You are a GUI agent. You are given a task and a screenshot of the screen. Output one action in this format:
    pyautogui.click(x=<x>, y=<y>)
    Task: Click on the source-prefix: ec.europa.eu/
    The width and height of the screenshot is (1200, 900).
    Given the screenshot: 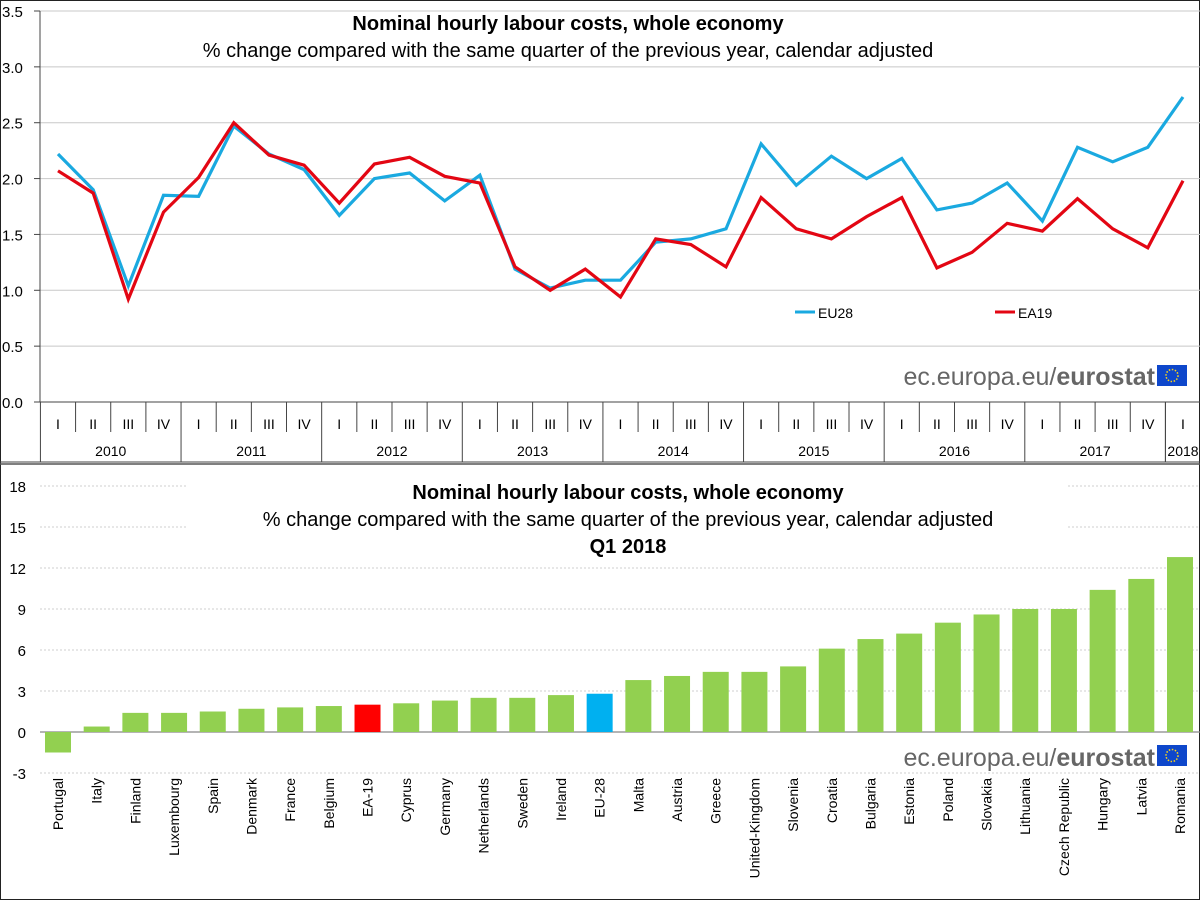 What is the action you would take?
    pyautogui.click(x=979, y=377)
    